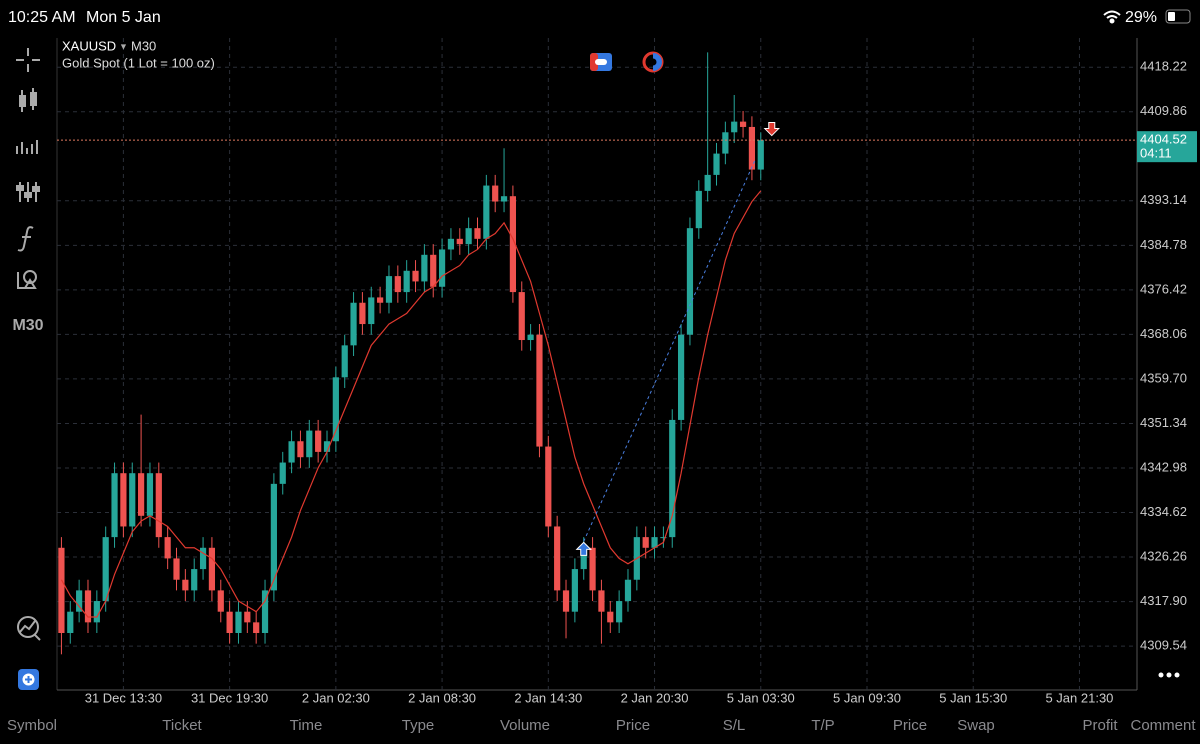  Describe the element at coordinates (601, 62) in the screenshot. I see `one-click-trading` at that location.